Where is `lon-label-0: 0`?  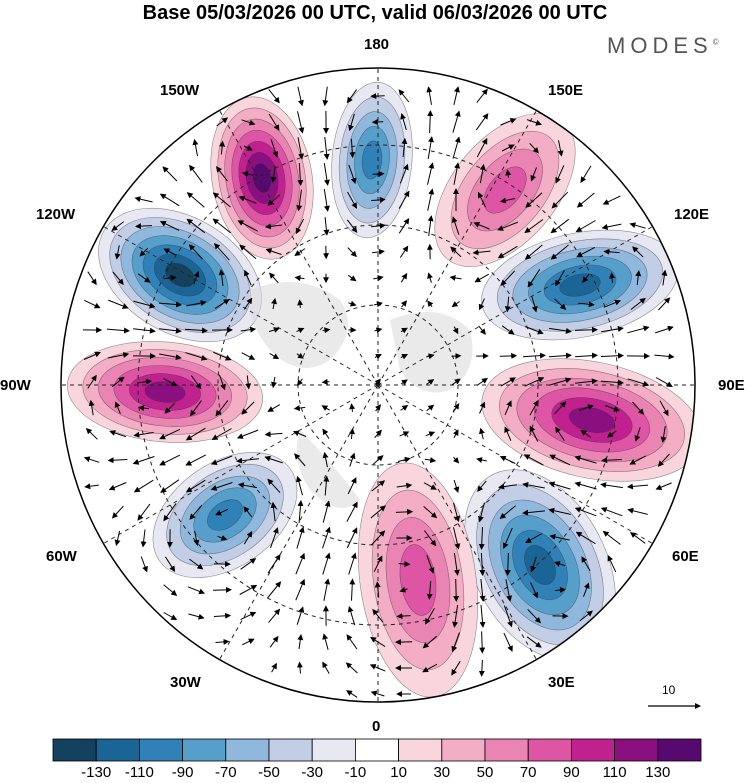
lon-label-0: 0 is located at coordinates (376, 726).